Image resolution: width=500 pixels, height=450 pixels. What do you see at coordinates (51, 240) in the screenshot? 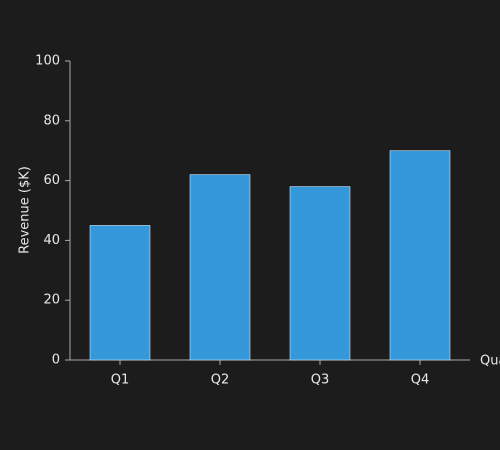
I see `y-tick-label: 40` at bounding box center [51, 240].